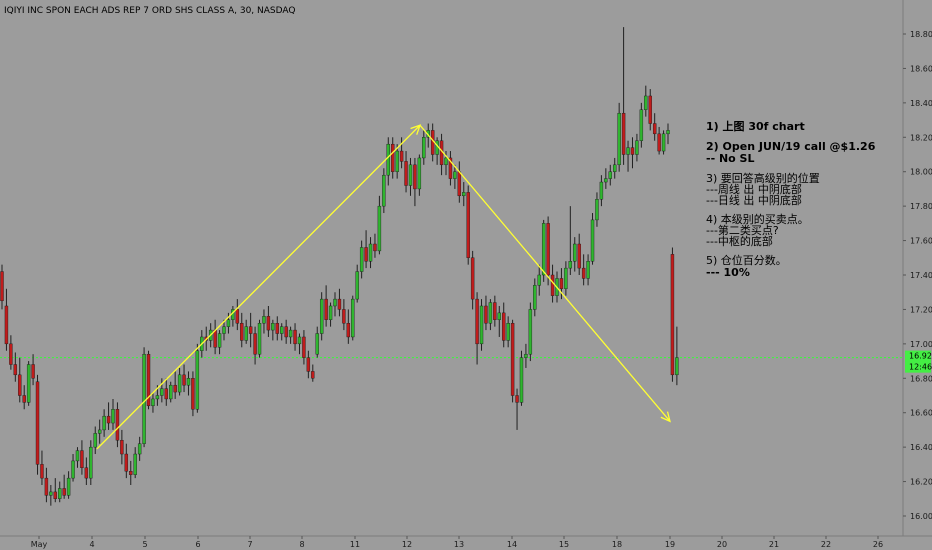 The height and width of the screenshot is (550, 932). I want to click on y-tick-label: 16.40, so click(921, 447).